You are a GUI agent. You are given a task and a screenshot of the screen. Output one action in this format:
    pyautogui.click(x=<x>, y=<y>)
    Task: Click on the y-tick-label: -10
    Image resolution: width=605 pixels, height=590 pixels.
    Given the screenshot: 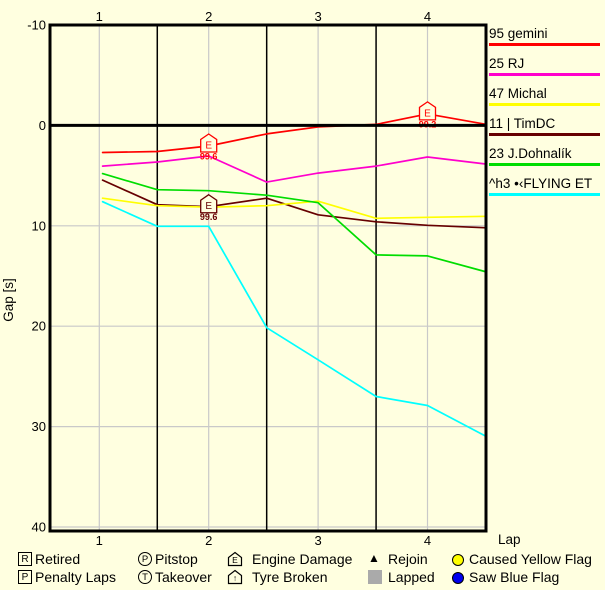 What is the action you would take?
    pyautogui.click(x=36, y=25)
    